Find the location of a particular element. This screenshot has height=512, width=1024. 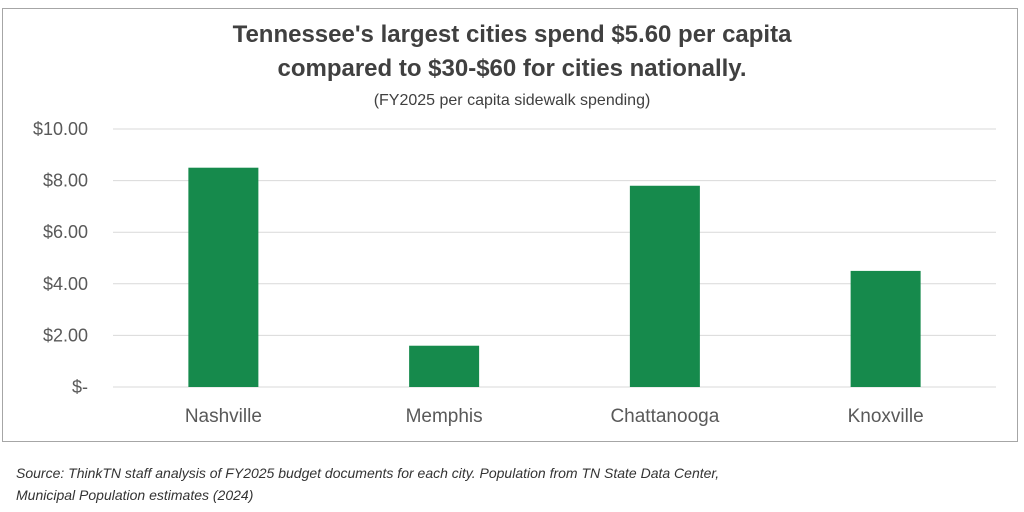

x-tick-label: Knoxville is located at coordinates (886, 416).